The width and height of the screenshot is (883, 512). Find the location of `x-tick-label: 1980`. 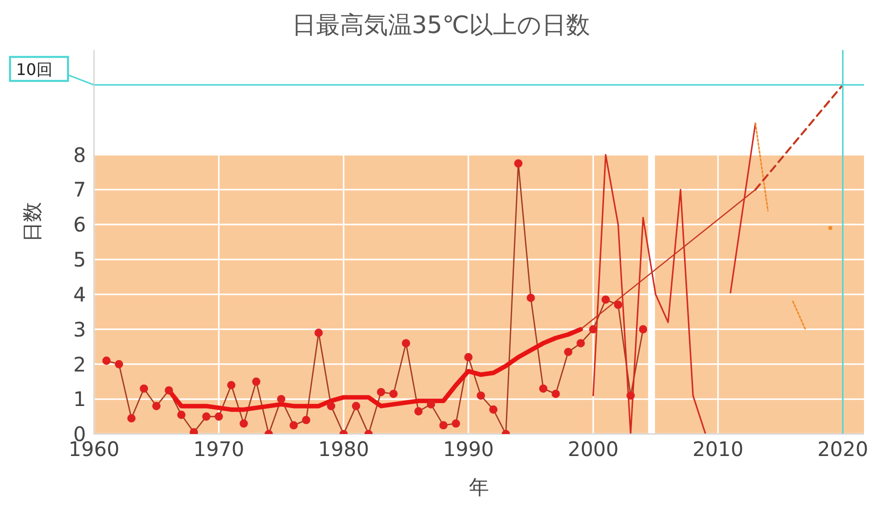

x-tick-label: 1980 is located at coordinates (344, 449).